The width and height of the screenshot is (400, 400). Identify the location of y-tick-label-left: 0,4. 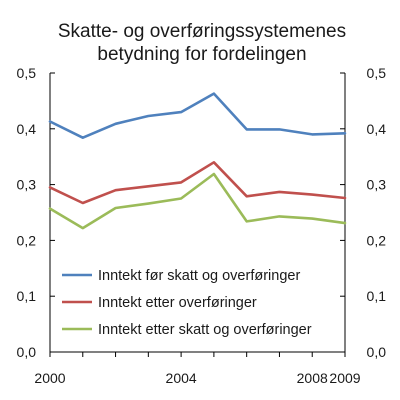
(27, 129).